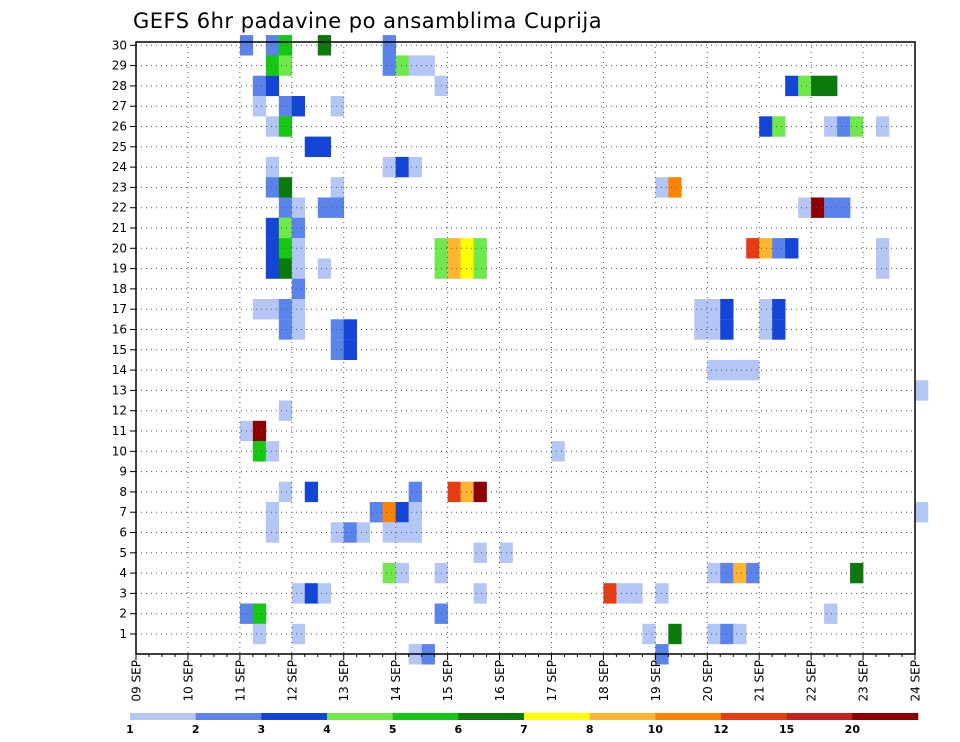 The image size is (960, 742). What do you see at coordinates (119, 289) in the screenshot?
I see `y-tick-label: 18` at bounding box center [119, 289].